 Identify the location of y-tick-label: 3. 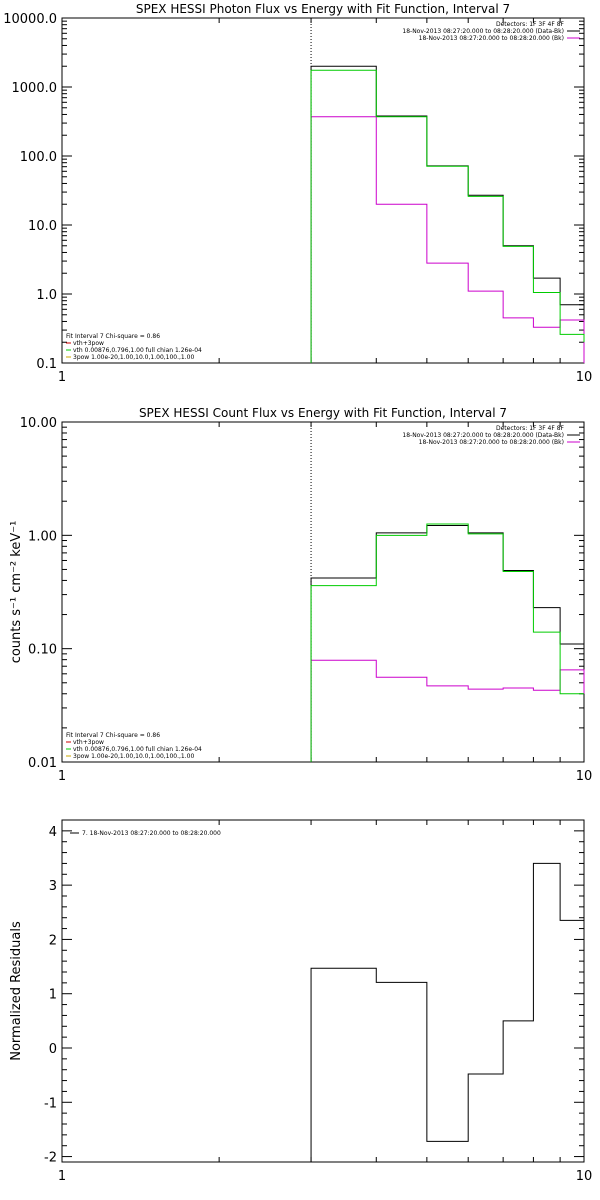
(53, 886).